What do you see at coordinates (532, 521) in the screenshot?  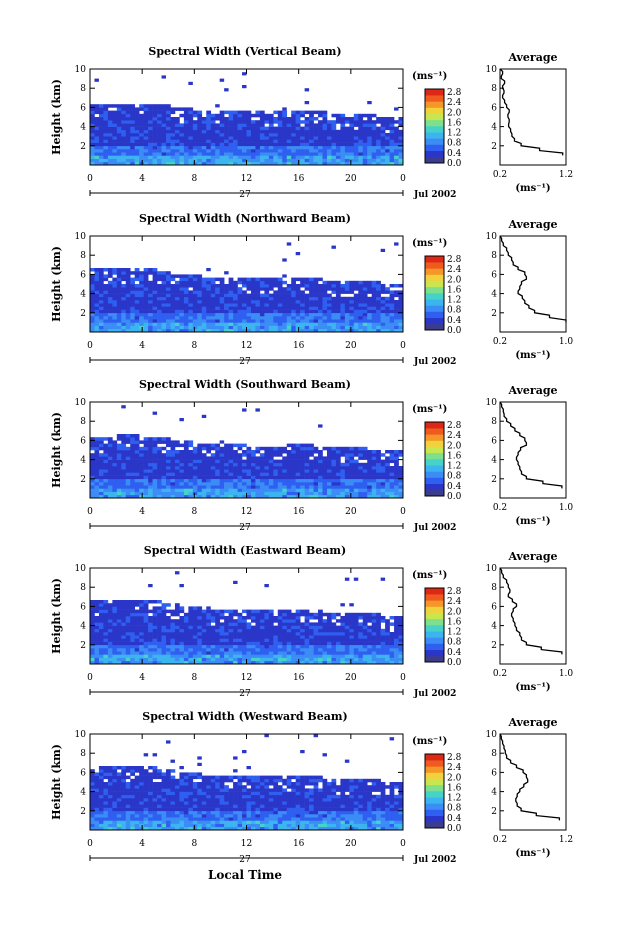 I see `average-x-label: (ms⁻¹)` at bounding box center [532, 521].